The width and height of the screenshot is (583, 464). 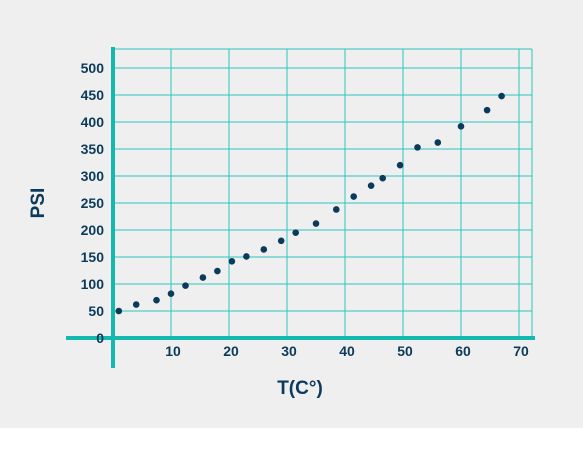 I want to click on x-tick-labels: 10 20 30 40 50 60 70, so click(x=347, y=351).